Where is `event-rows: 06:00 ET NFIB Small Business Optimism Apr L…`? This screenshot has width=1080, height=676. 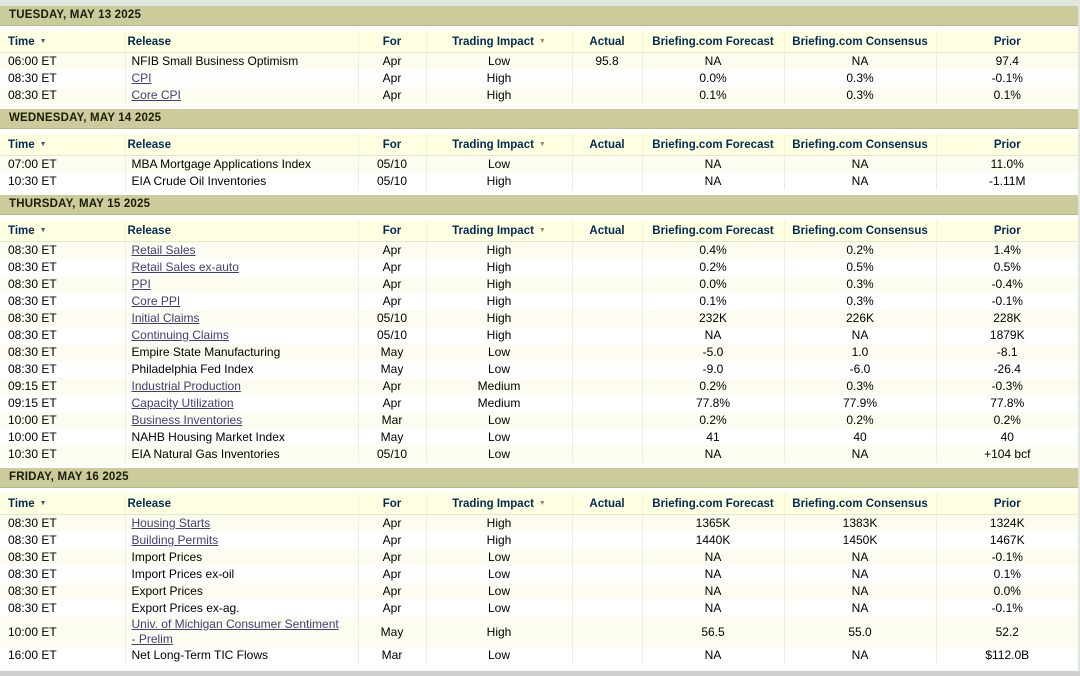
event-rows: 06:00 ET NFIB Small Business Optimism Apr L… is located at coordinates (539, 78).